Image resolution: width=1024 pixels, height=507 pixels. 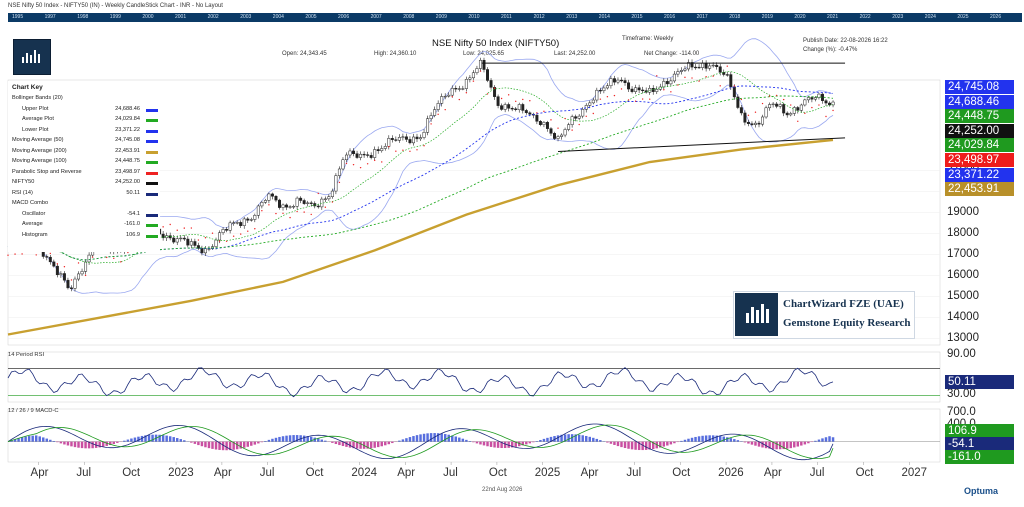 I want to click on year-strip-label: 2022, so click(x=865, y=17).